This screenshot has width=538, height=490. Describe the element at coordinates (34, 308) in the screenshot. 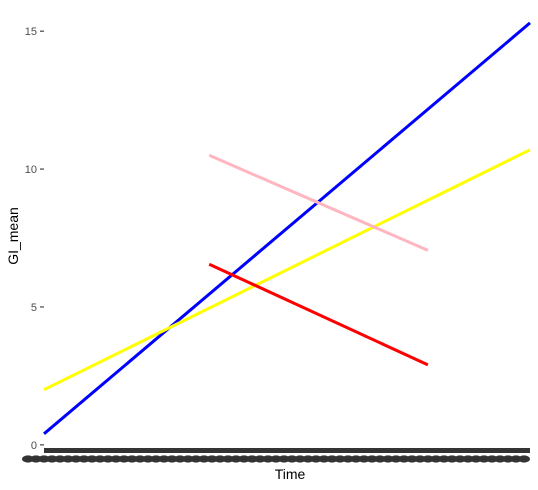

I see `y-tick-label: 5` at that location.